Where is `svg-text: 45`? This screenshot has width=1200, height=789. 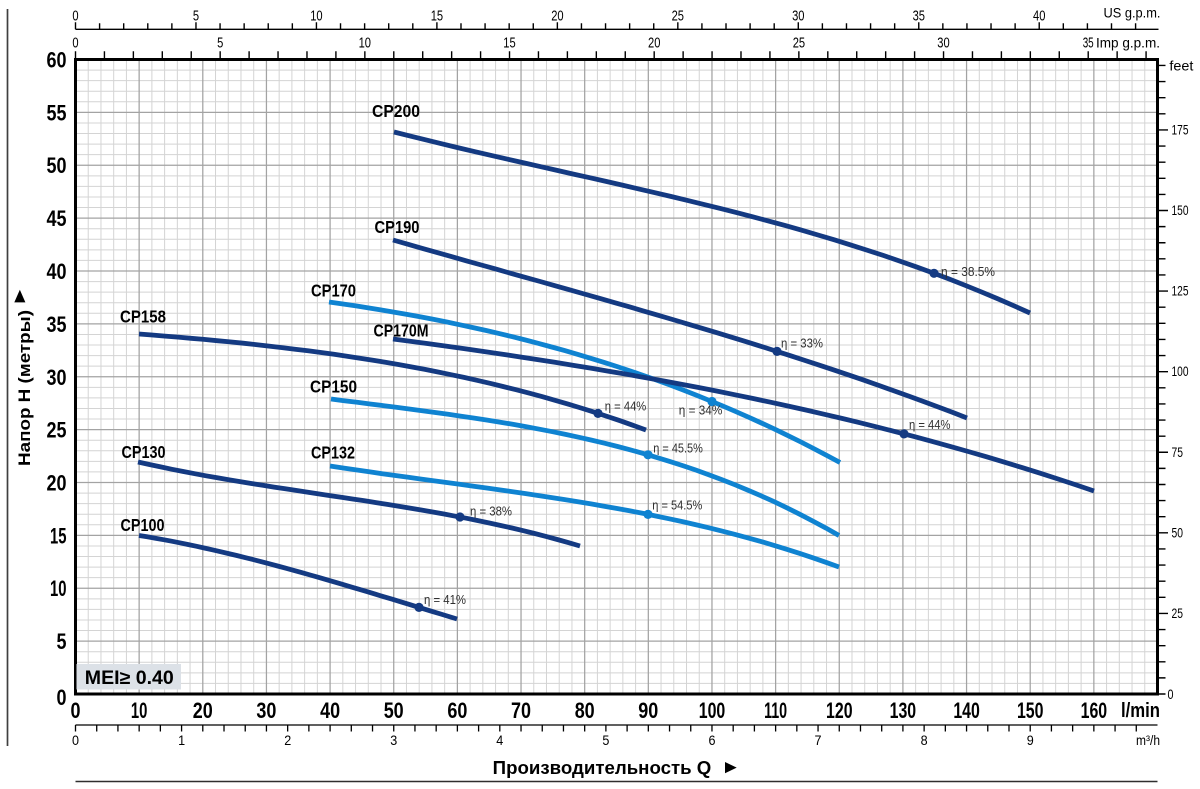 svg-text: 45 is located at coordinates (57, 218).